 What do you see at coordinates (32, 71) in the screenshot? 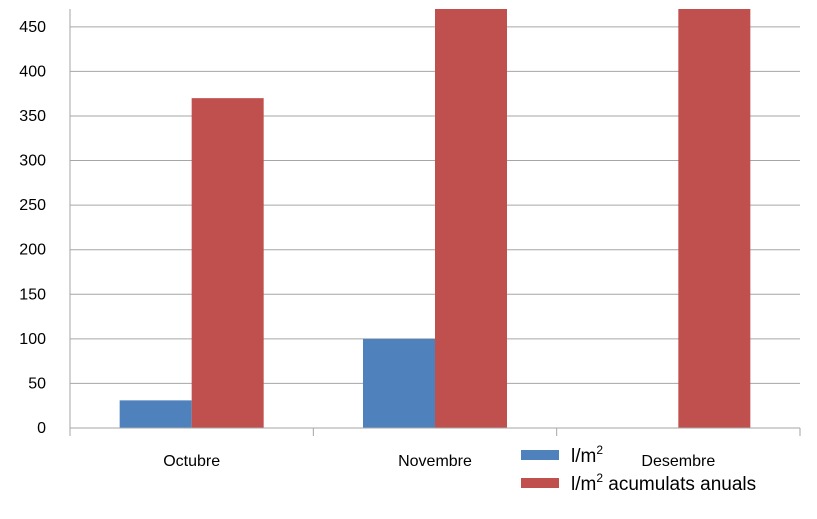
I see `y-tick-label: 400` at bounding box center [32, 71].